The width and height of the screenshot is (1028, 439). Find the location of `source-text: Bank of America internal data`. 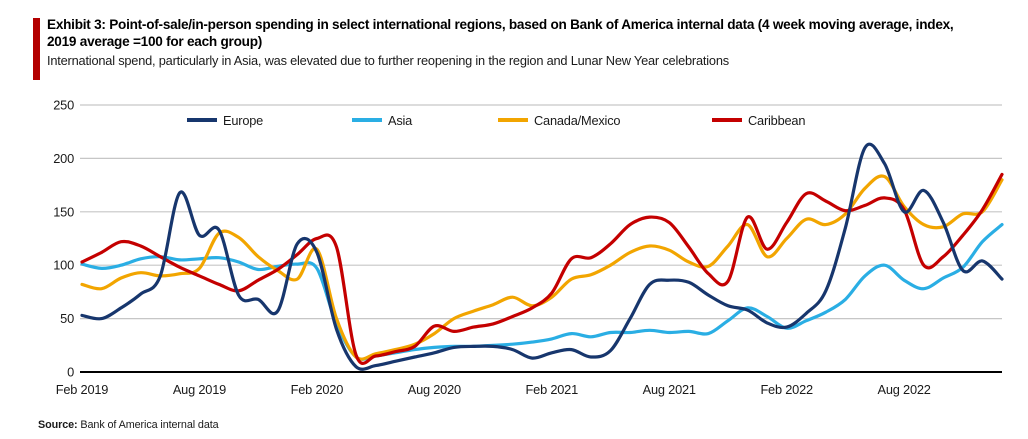

source-text: Bank of America internal data is located at coordinates (149, 425).